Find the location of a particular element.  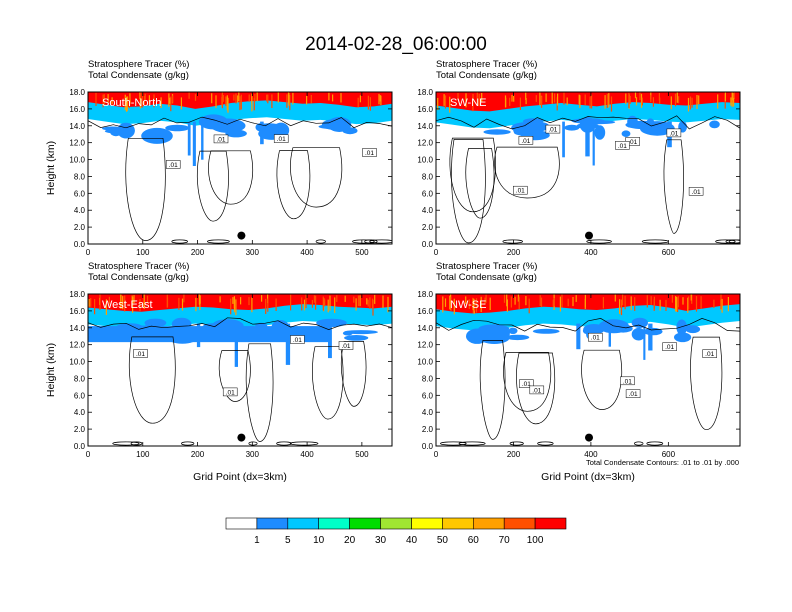

x-tick-label: 100 is located at coordinates (143, 454).